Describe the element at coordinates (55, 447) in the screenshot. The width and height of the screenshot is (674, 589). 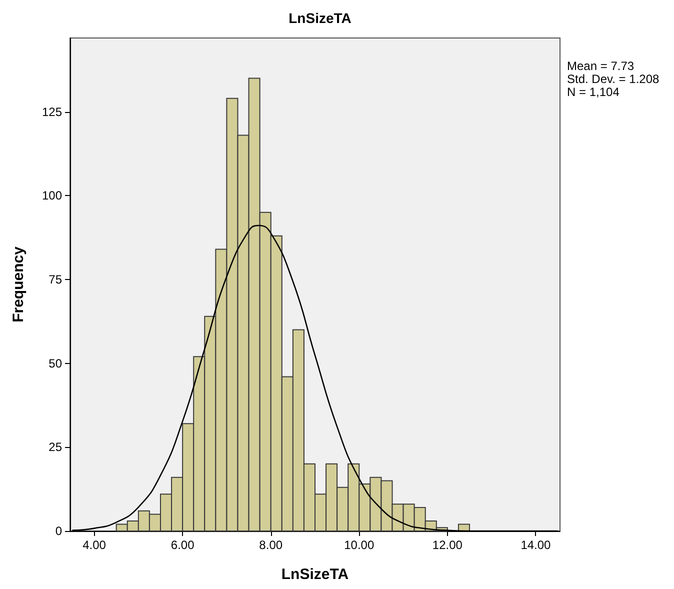
I see `y-tick-label: 25` at that location.